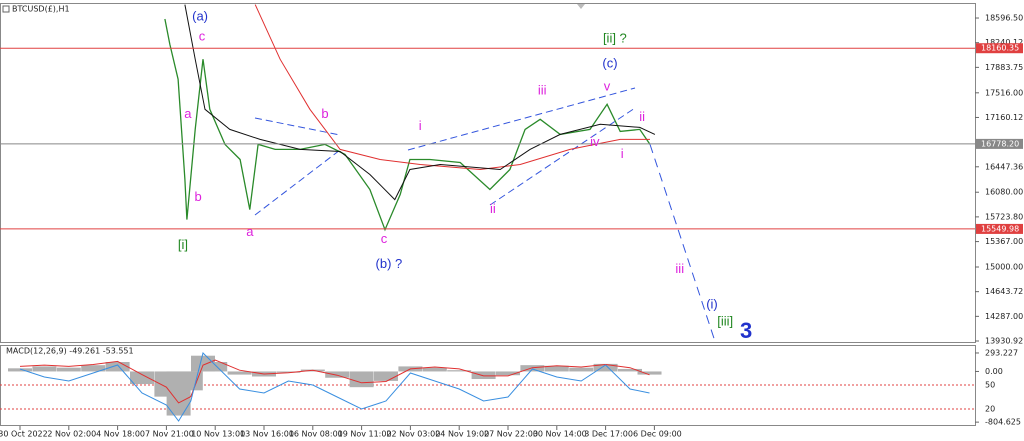 This screenshot has width=1024, height=441. Describe the element at coordinates (1004, 18) in the screenshot. I see `y-tick-label: 18596.50` at that location.